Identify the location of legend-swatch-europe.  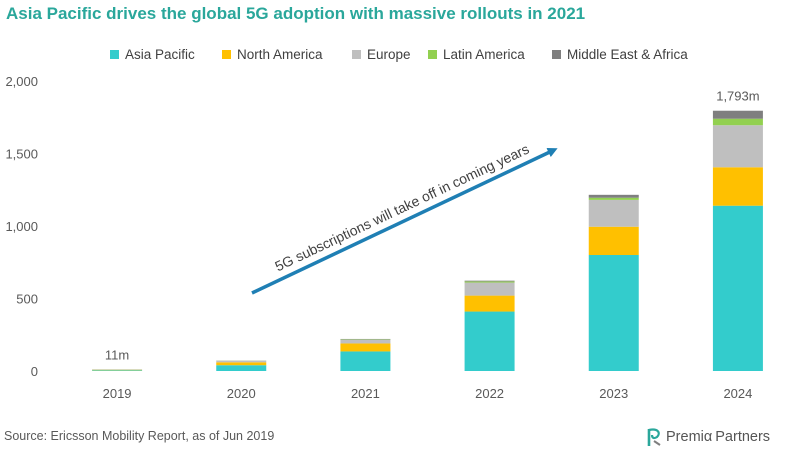
(356, 54).